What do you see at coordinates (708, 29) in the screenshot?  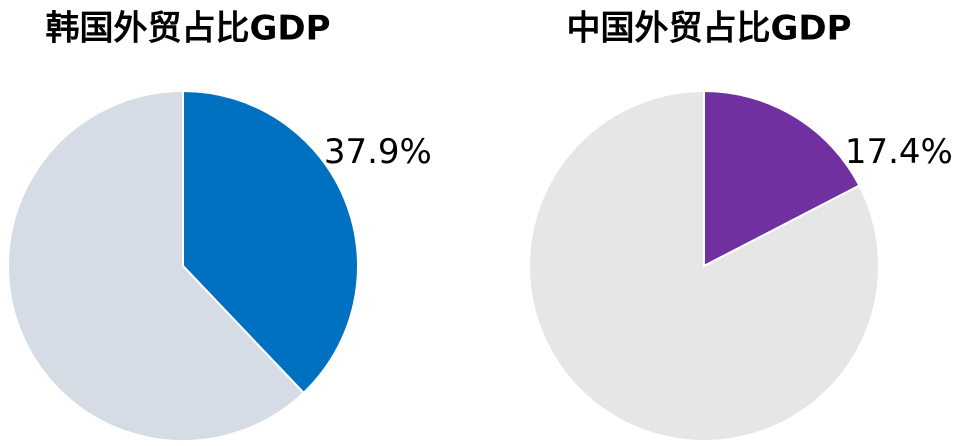 I see `chart-title: 中国外贸占比GDP` at bounding box center [708, 29].